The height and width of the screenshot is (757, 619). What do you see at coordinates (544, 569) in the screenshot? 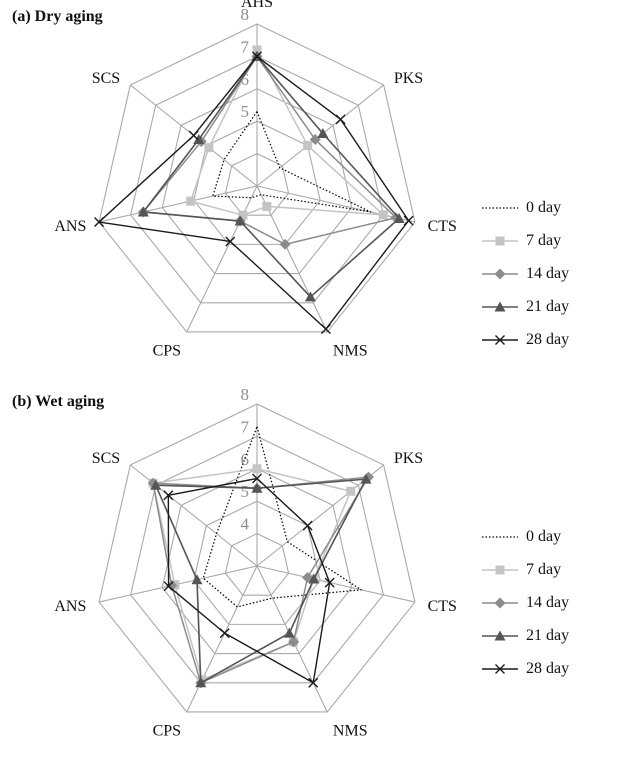
I see `legend-label: 7 day` at bounding box center [544, 569].